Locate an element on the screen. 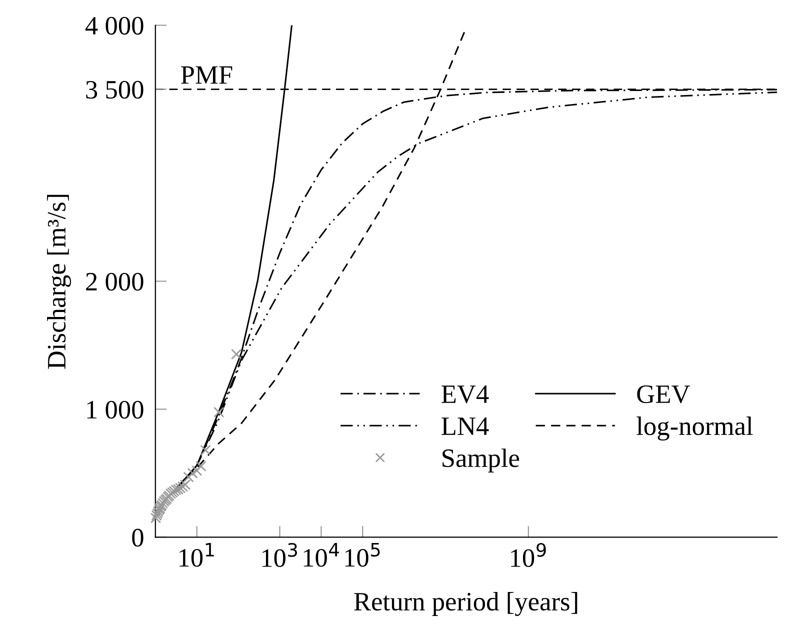 The height and width of the screenshot is (632, 797). y-tick-label: 4 000 is located at coordinates (114, 25).